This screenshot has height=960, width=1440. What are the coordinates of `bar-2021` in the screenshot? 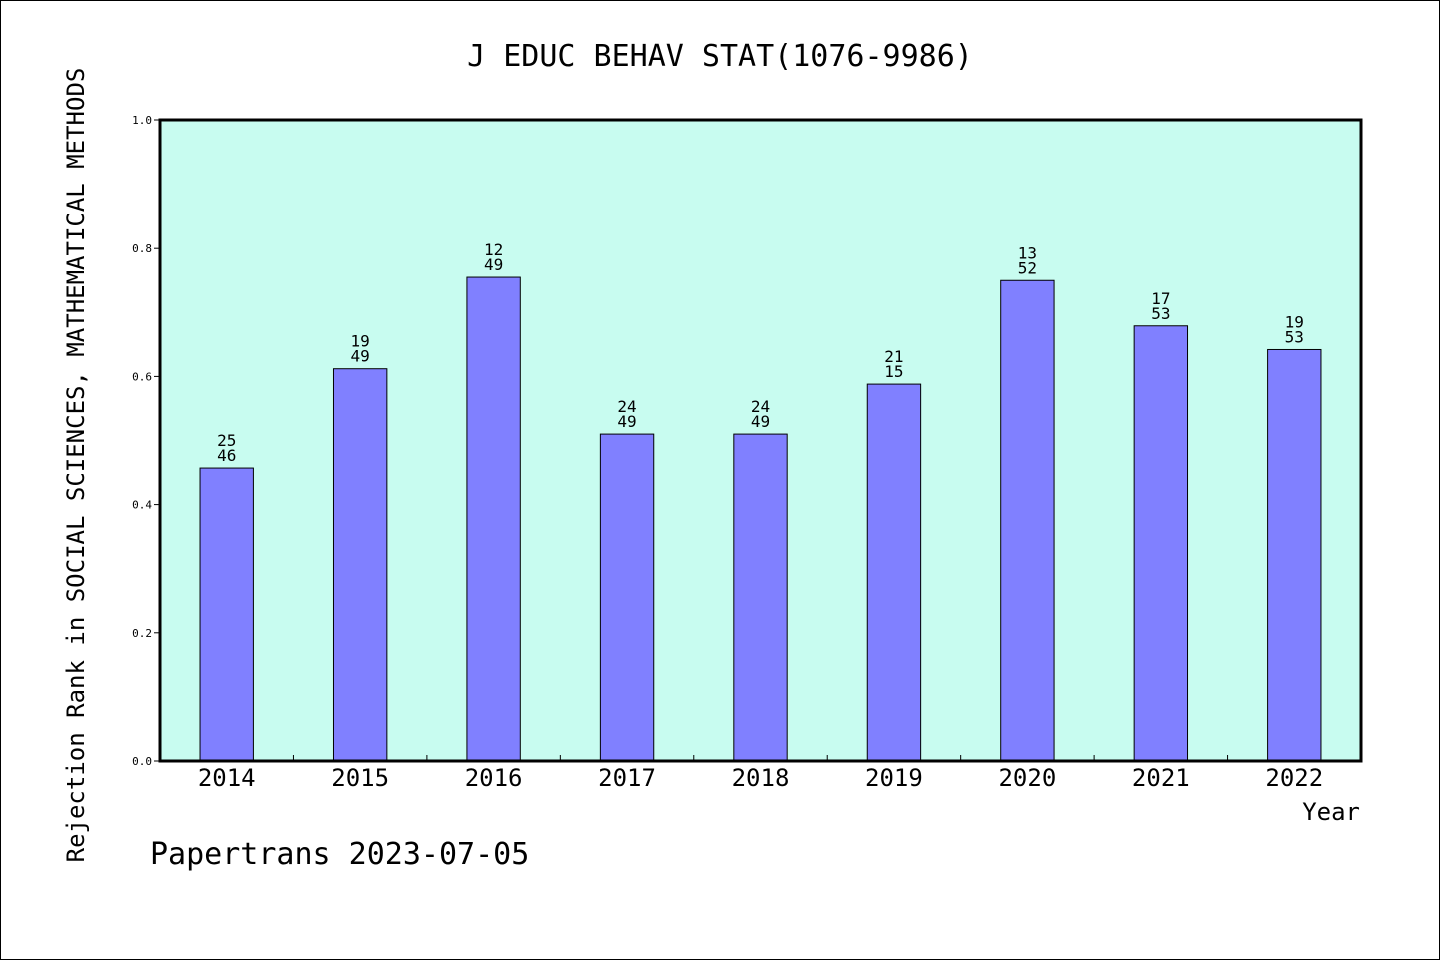 It's located at (1161, 543).